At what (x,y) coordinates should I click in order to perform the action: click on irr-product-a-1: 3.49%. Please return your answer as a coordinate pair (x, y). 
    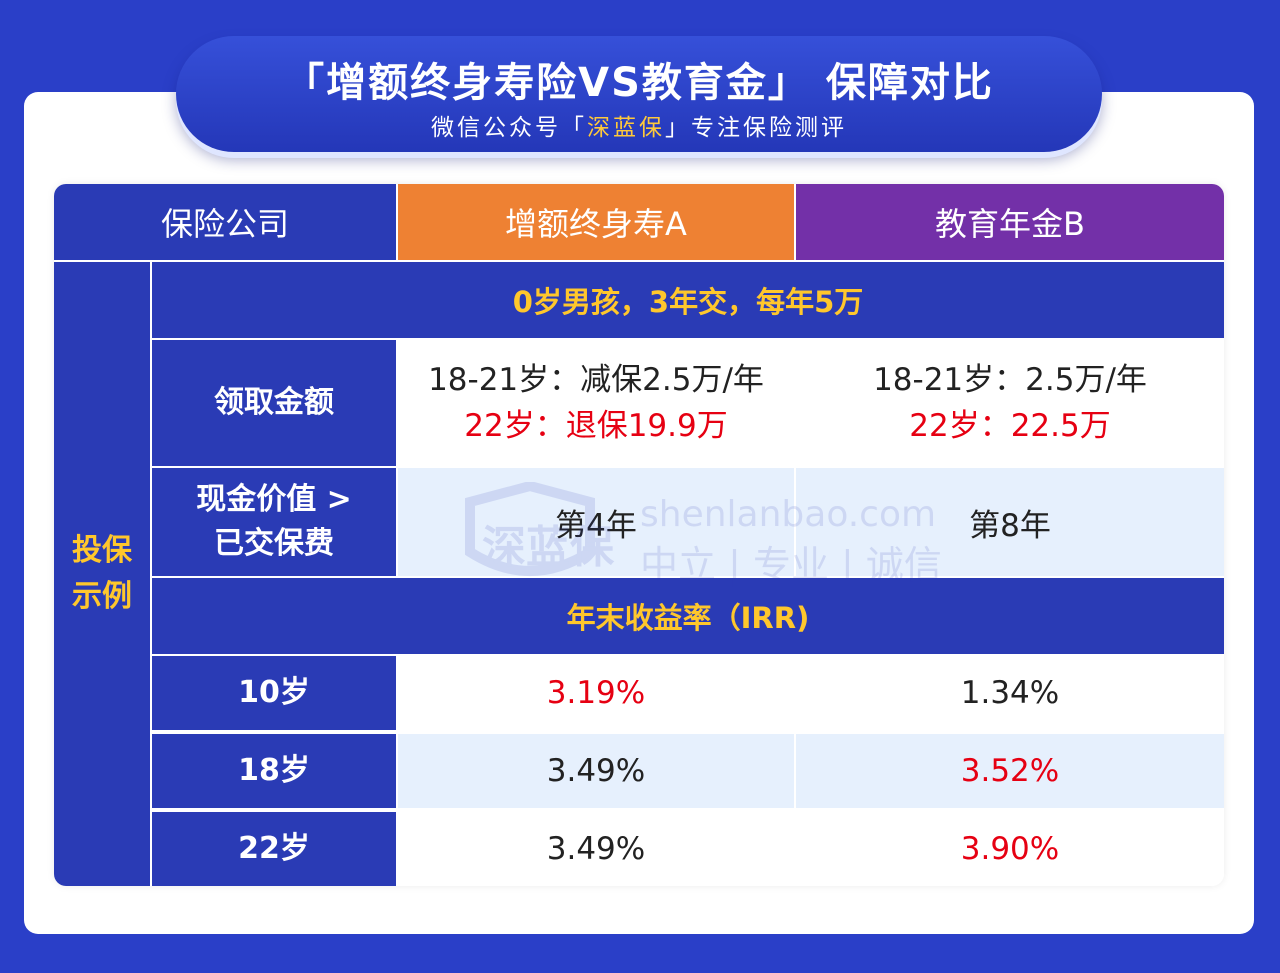
    Looking at the image, I should click on (596, 771).